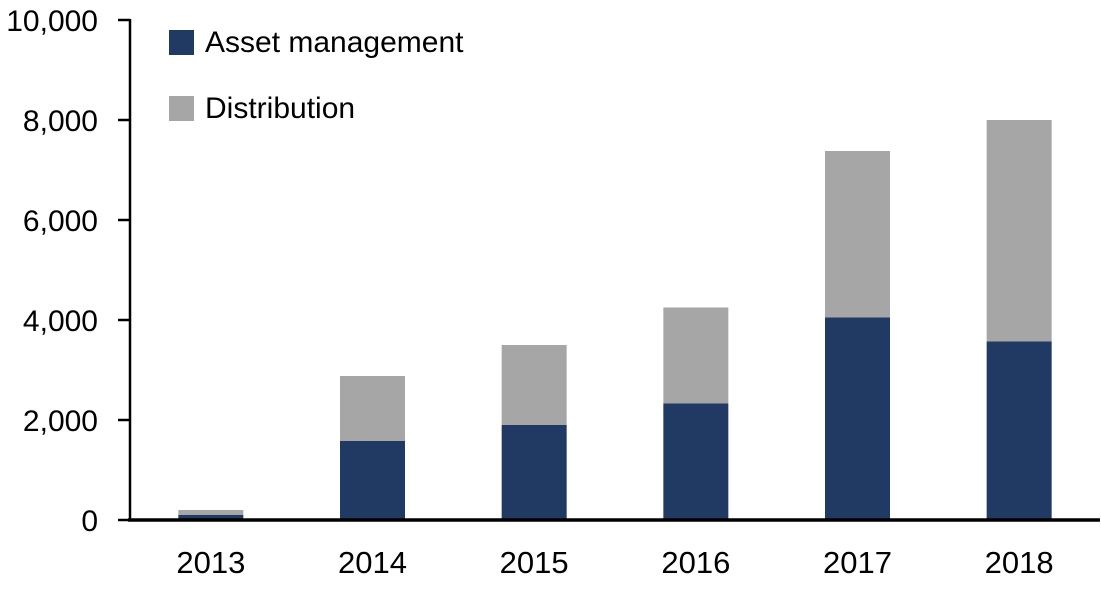 This screenshot has height=594, width=1102. What do you see at coordinates (52, 21) in the screenshot?
I see `y-axis-tick-label: 10,000` at bounding box center [52, 21].